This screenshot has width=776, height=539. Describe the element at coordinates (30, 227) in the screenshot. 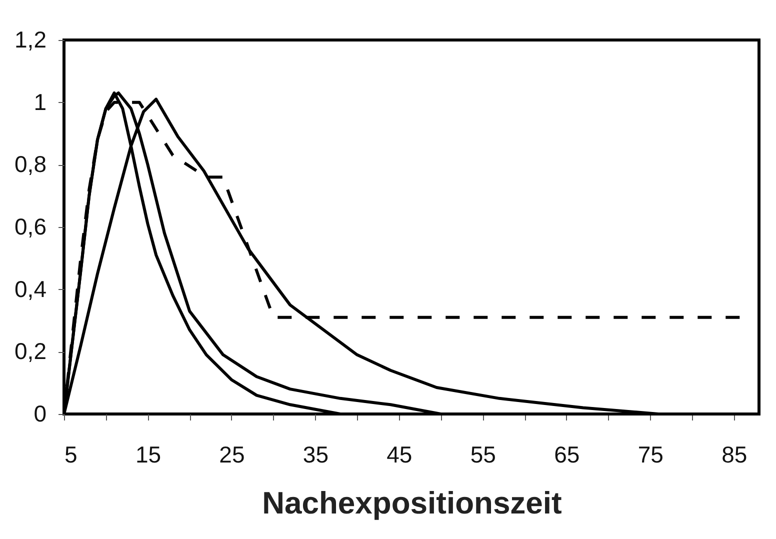

I see `y-tick-label: 0,6` at that location.